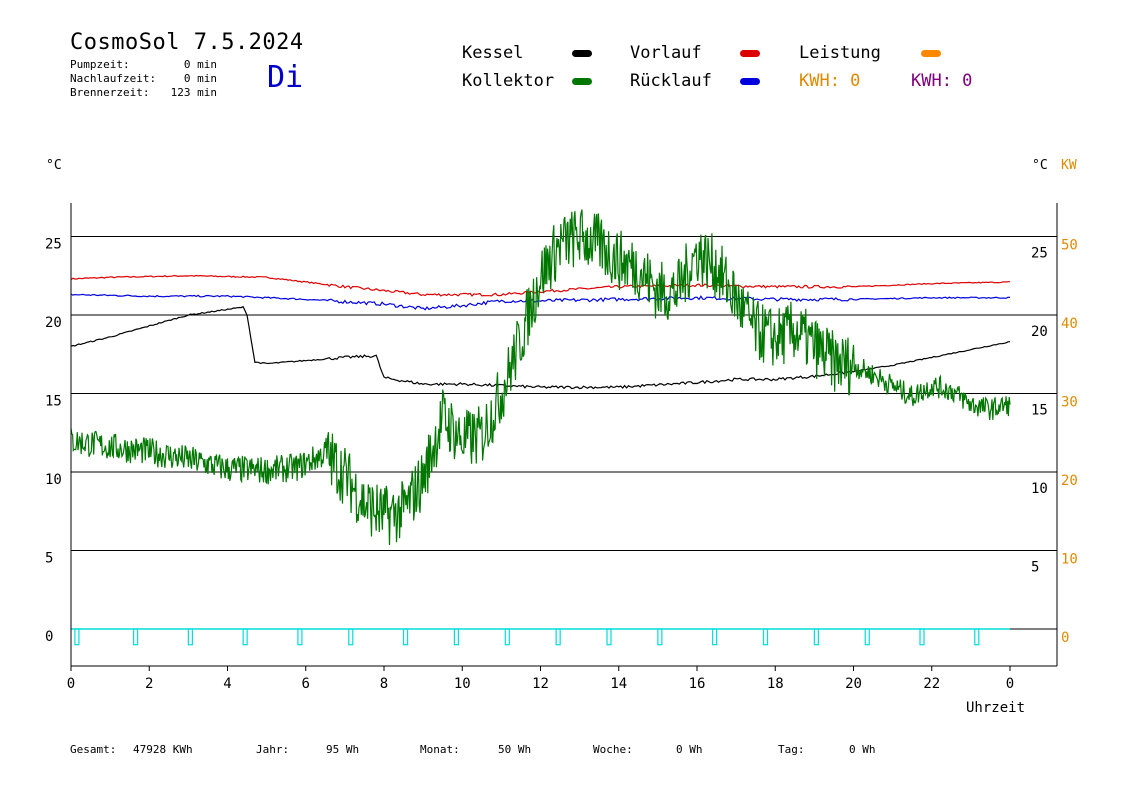 This screenshot has width=1148, height=812. Describe the element at coordinates (540, 285) in the screenshot. I see `series-line-vorlauf` at that location.